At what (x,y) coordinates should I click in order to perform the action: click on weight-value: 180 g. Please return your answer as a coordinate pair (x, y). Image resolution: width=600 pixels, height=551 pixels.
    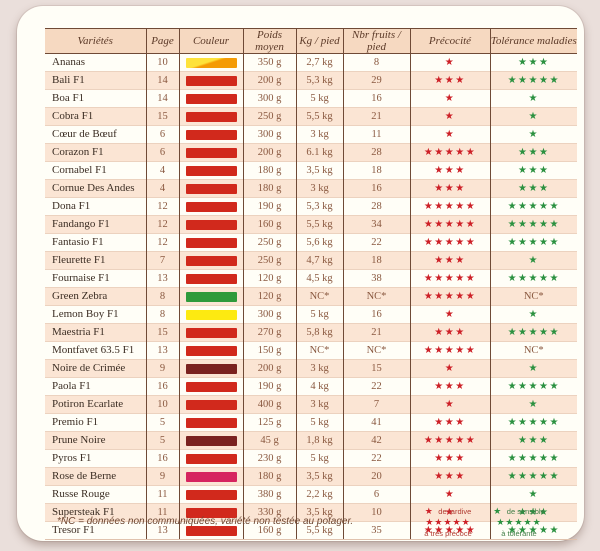
    Looking at the image, I should click on (270, 188).